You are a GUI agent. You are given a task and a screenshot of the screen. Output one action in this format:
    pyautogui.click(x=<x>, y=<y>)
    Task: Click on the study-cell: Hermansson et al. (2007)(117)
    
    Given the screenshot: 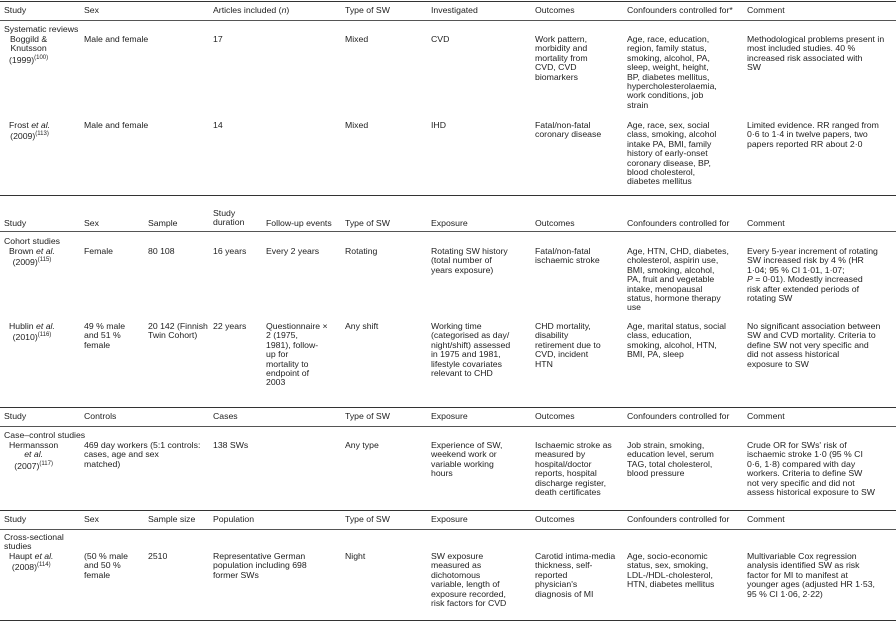 What is the action you would take?
    pyautogui.click(x=34, y=455)
    